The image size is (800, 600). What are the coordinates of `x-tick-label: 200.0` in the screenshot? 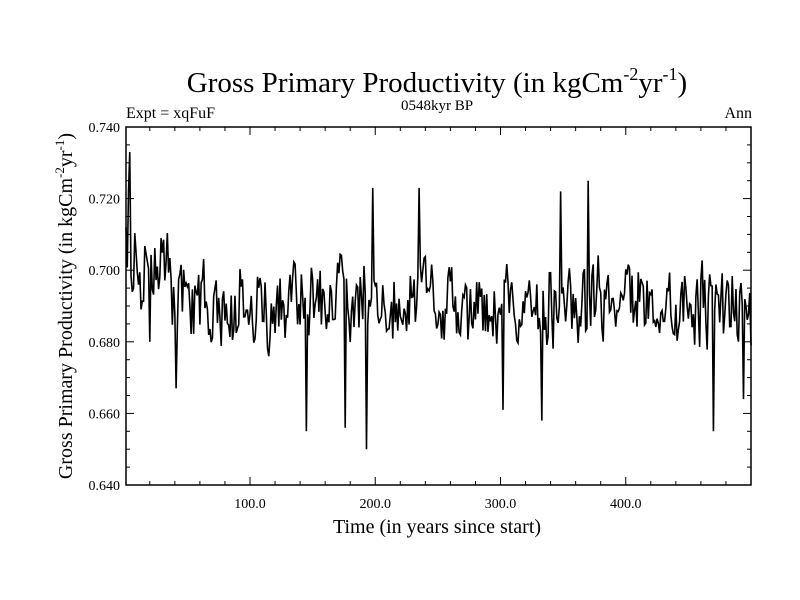 It's located at (375, 504).